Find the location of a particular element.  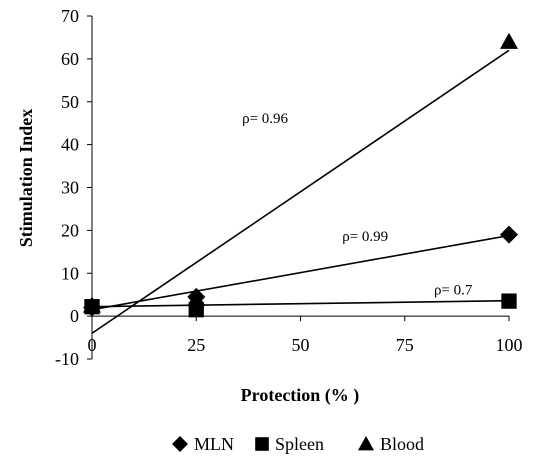

y-tick-label: 10 is located at coordinates (70, 273).